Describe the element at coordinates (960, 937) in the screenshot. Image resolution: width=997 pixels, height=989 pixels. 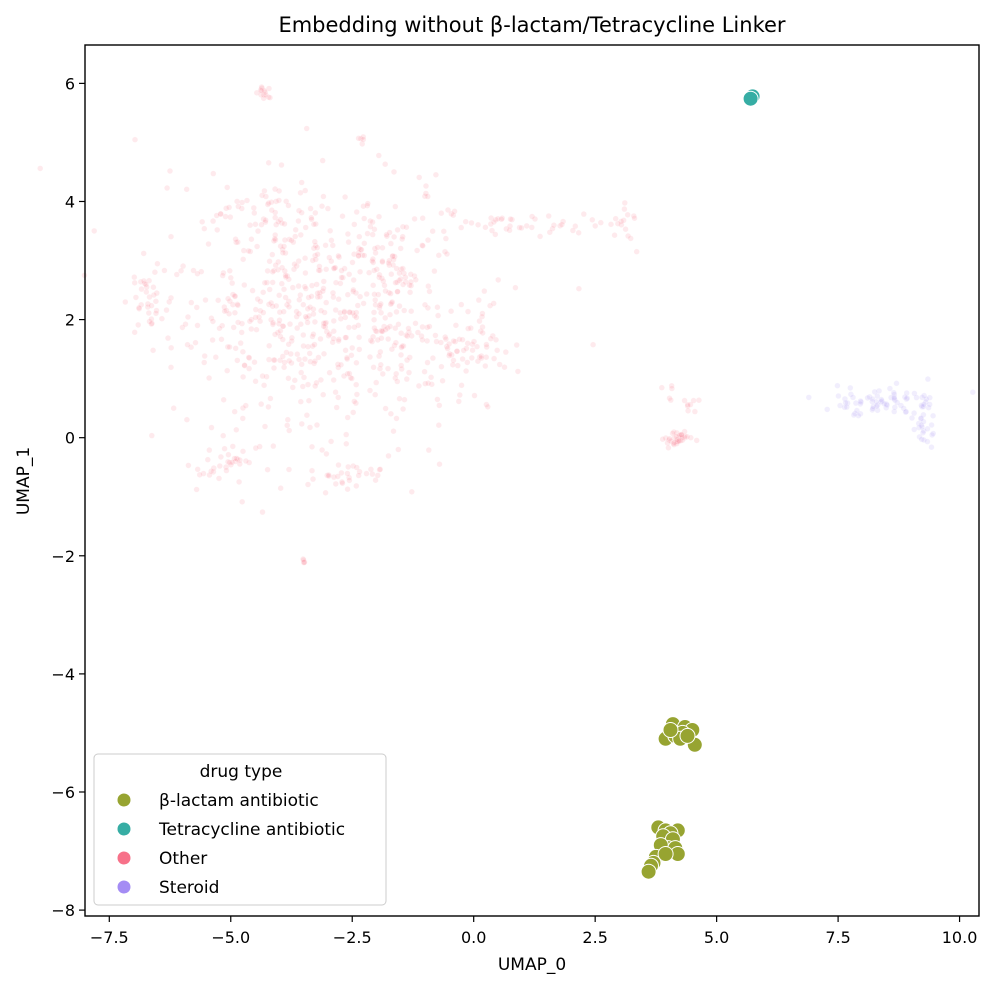
I see `x-tick-label: 10.0` at that location.